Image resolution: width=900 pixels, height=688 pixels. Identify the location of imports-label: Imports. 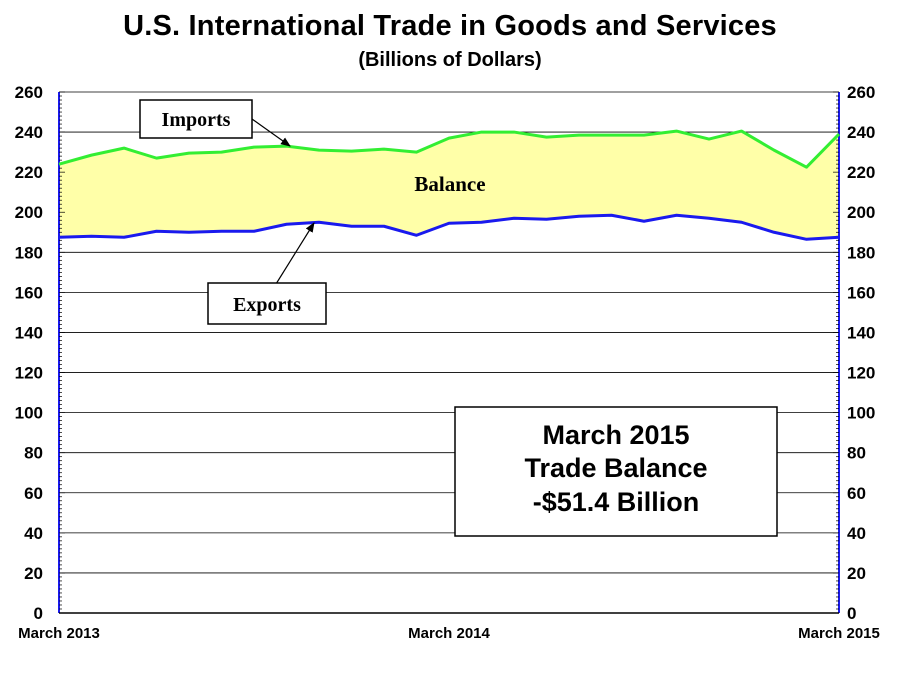
(196, 120).